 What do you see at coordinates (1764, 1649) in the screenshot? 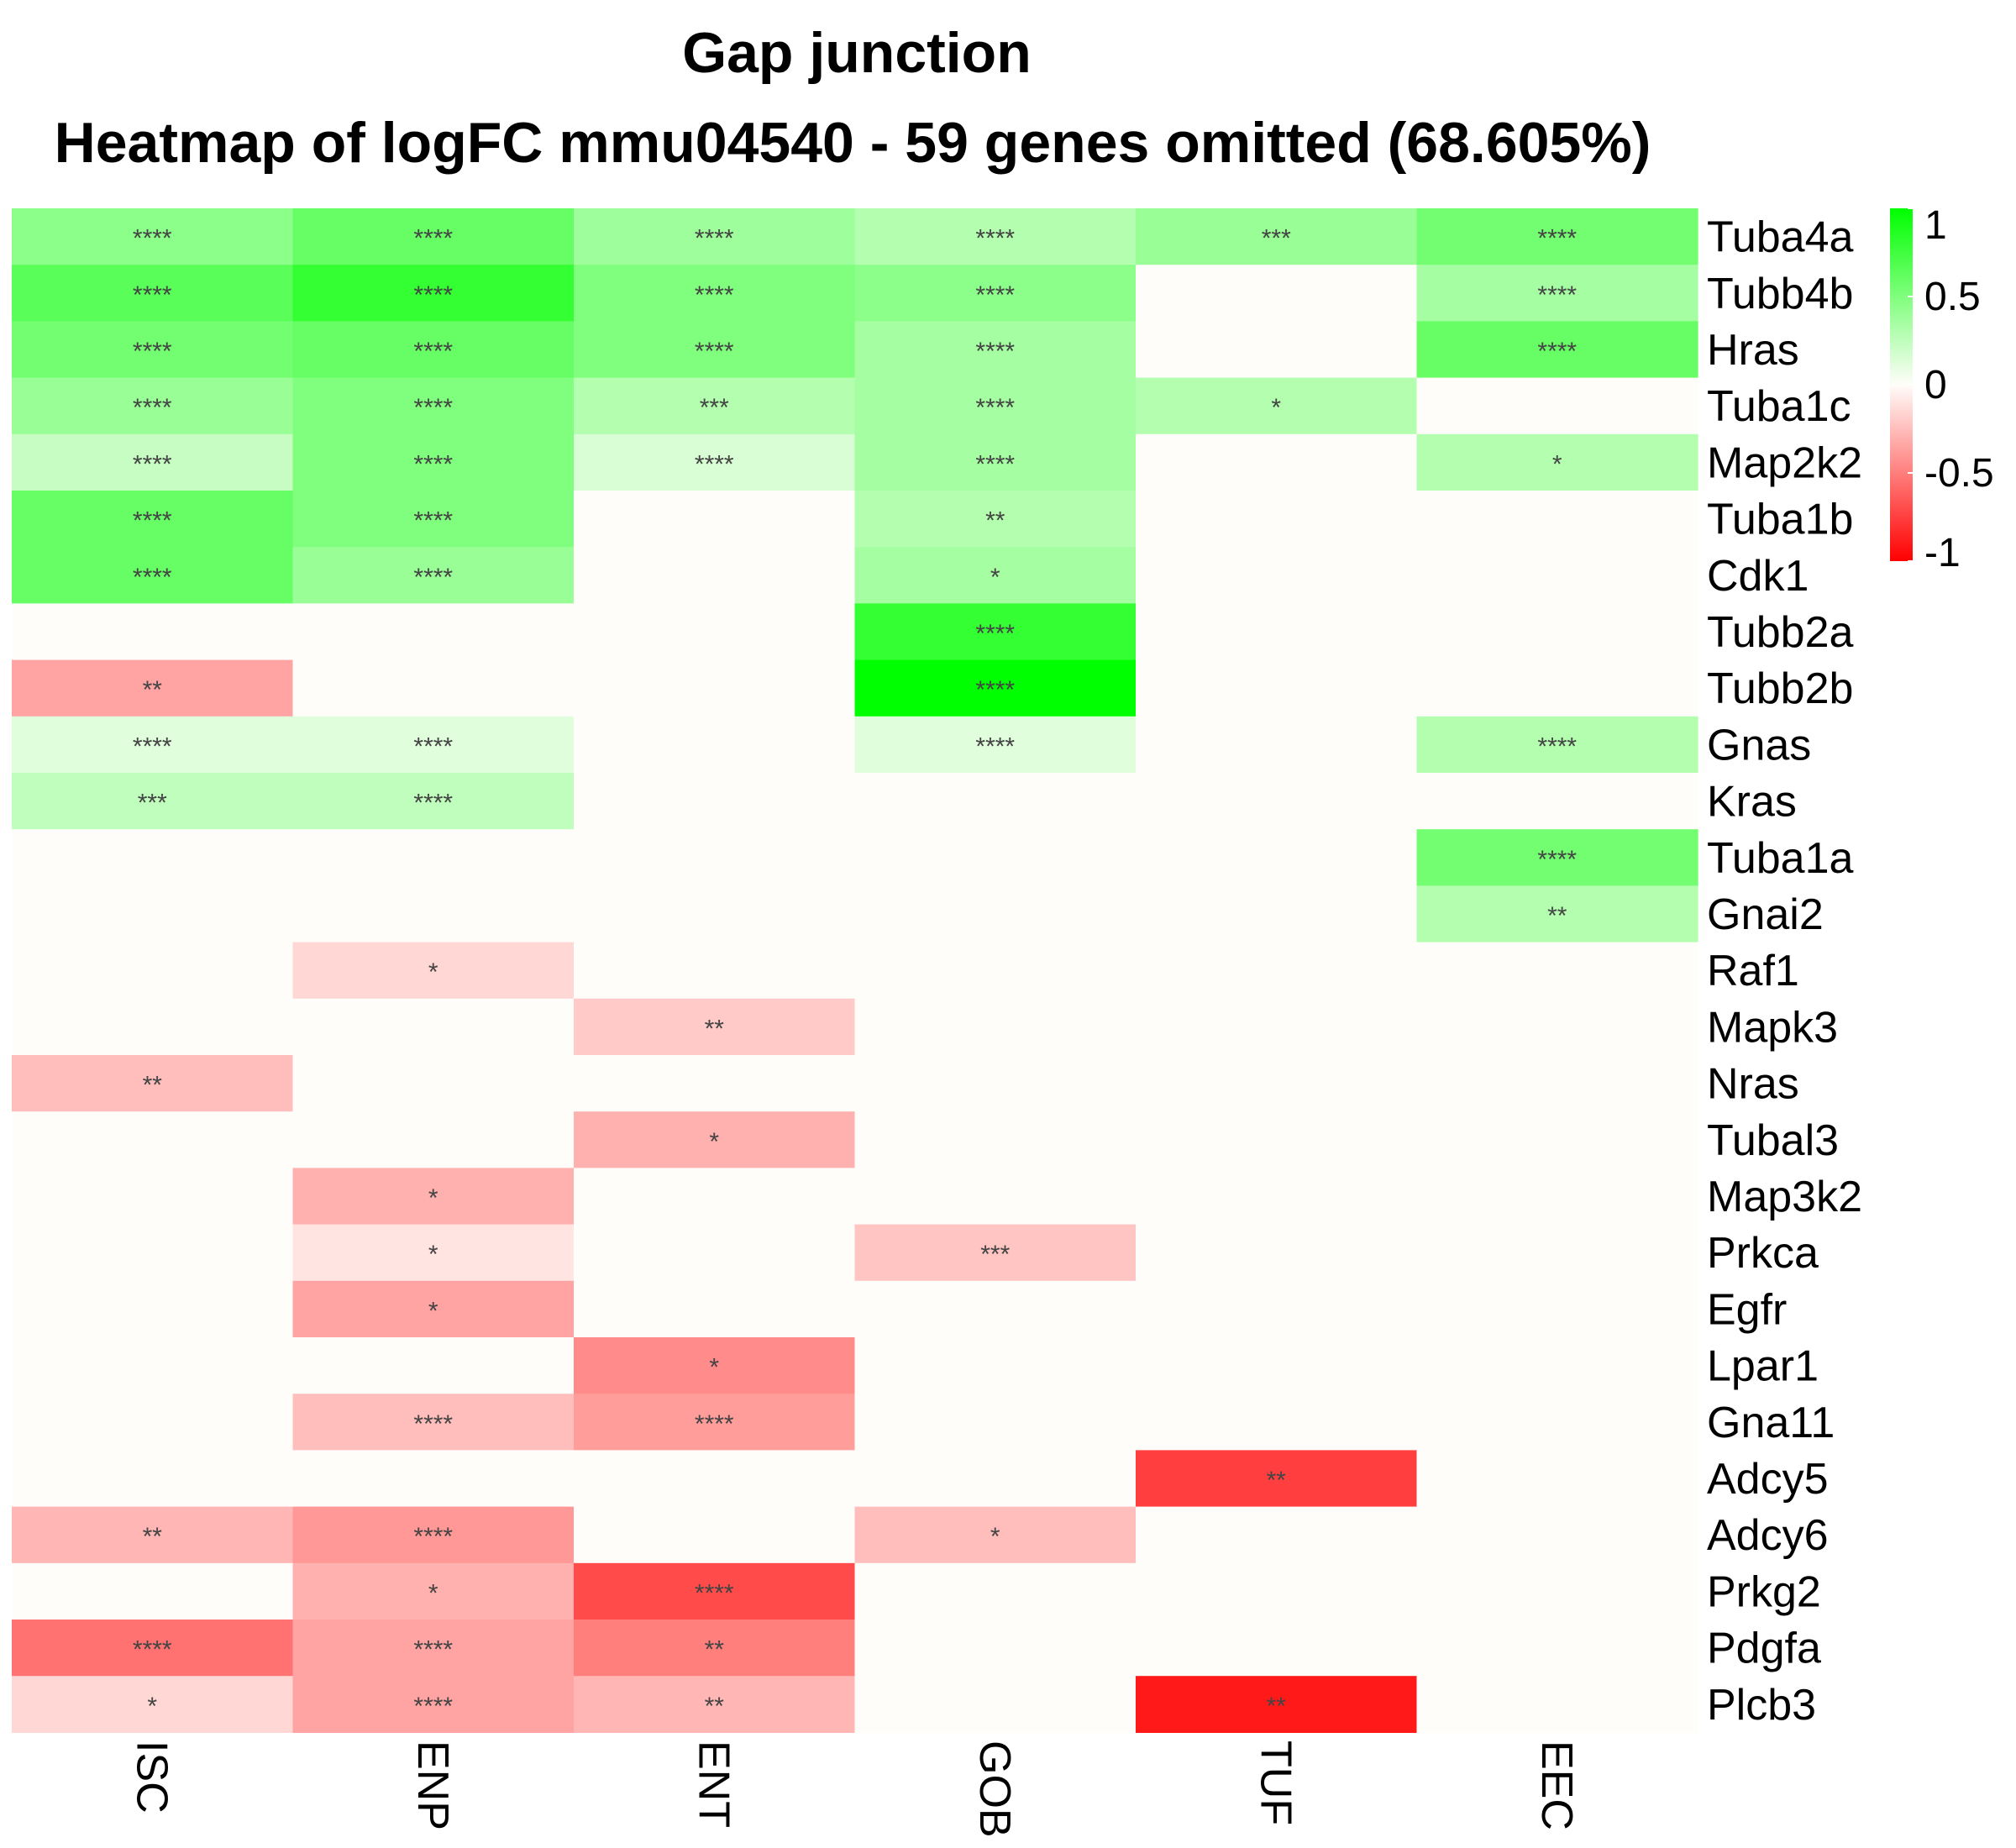
I see `row-label: Pdgfa` at bounding box center [1764, 1649].